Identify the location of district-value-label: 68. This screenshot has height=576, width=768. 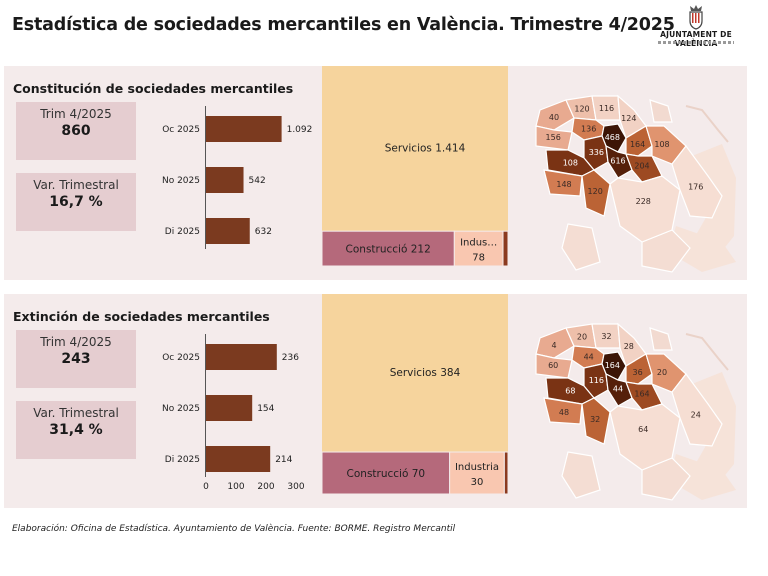
(570, 390).